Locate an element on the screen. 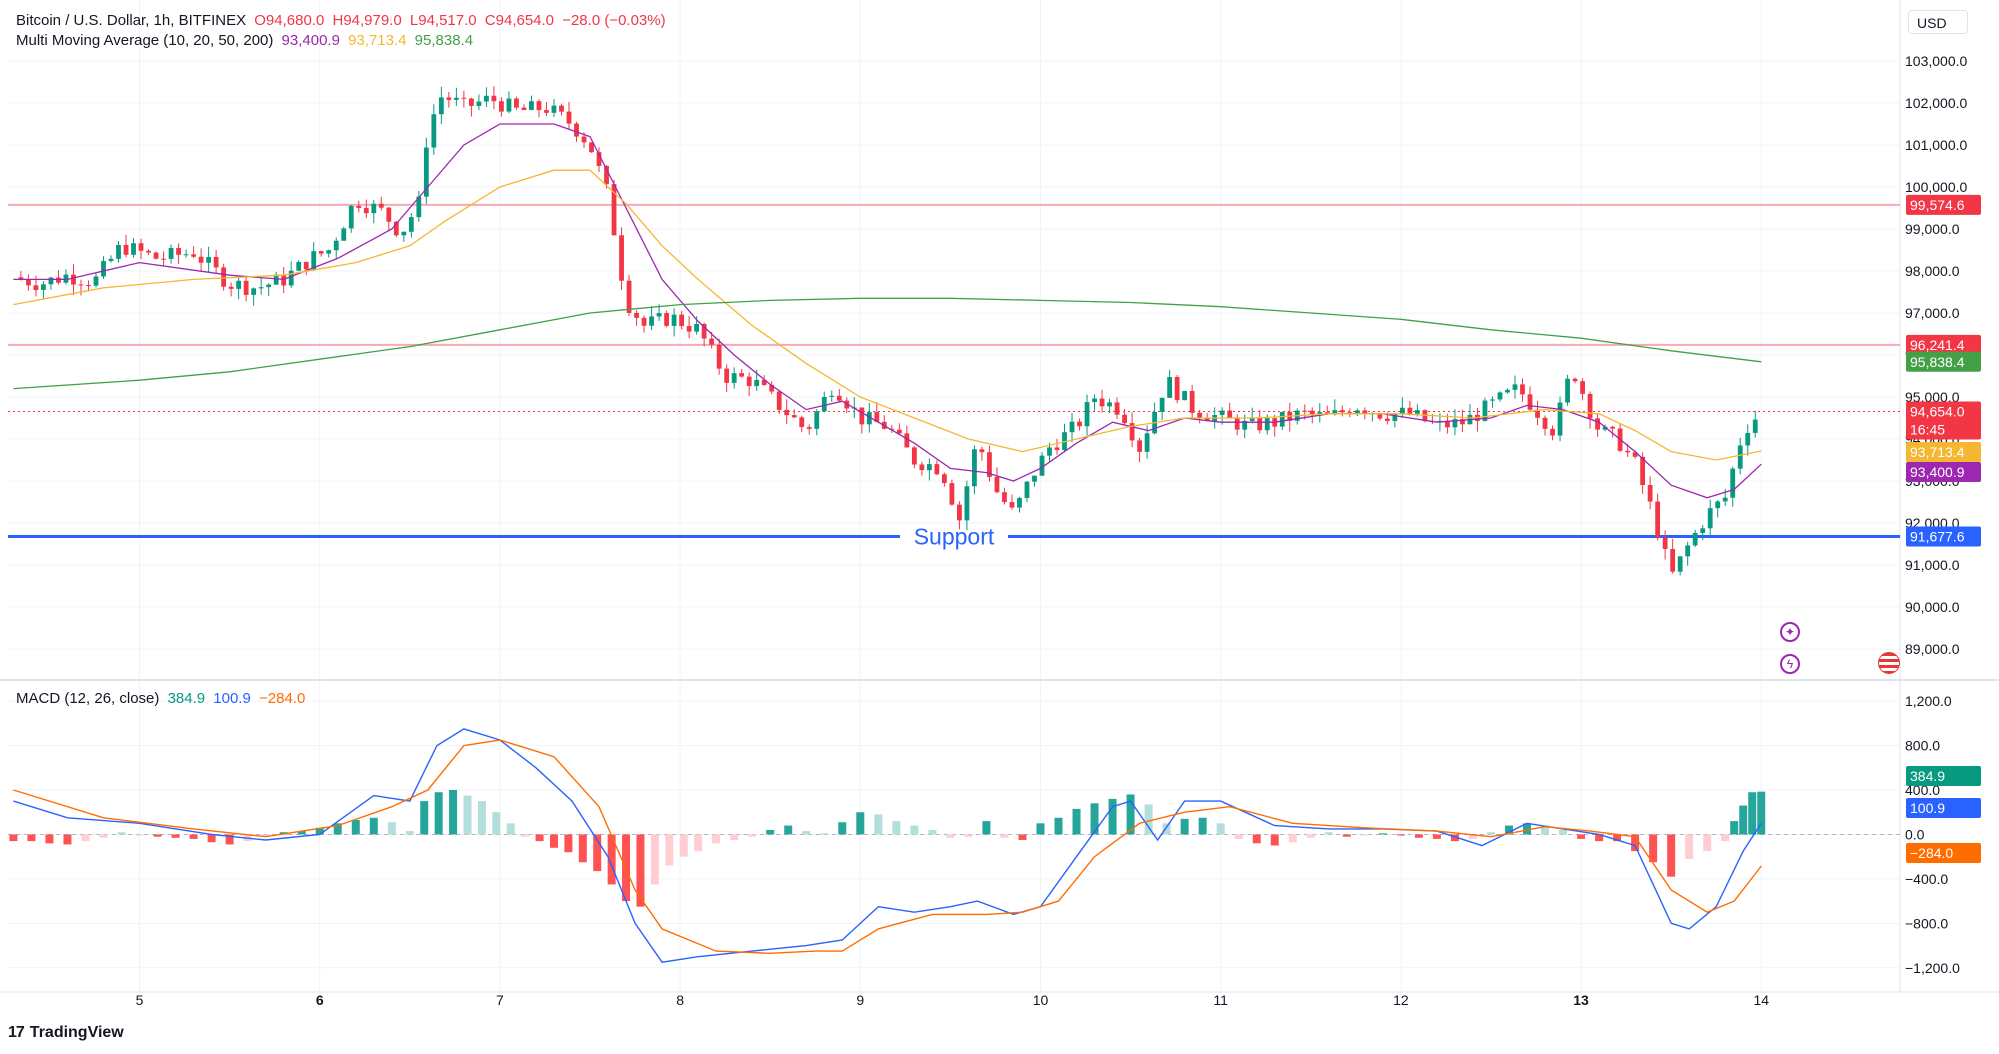 This screenshot has width=1999, height=1054. symbol-title: Bitcoin / U.S. Dollar, 1h, BITFINEX is located at coordinates (131, 20).